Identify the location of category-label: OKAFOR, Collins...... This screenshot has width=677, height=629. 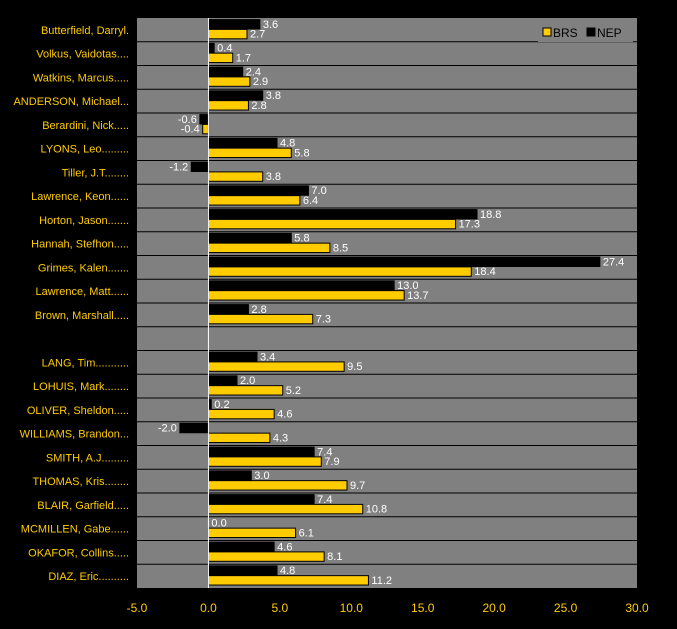
(78, 553).